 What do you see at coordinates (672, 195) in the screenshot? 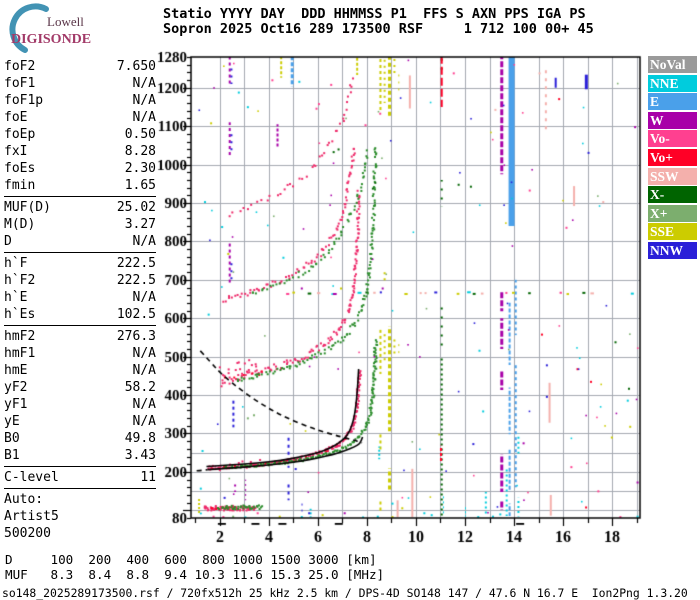
I see `legend-item-x: X-` at bounding box center [672, 195].